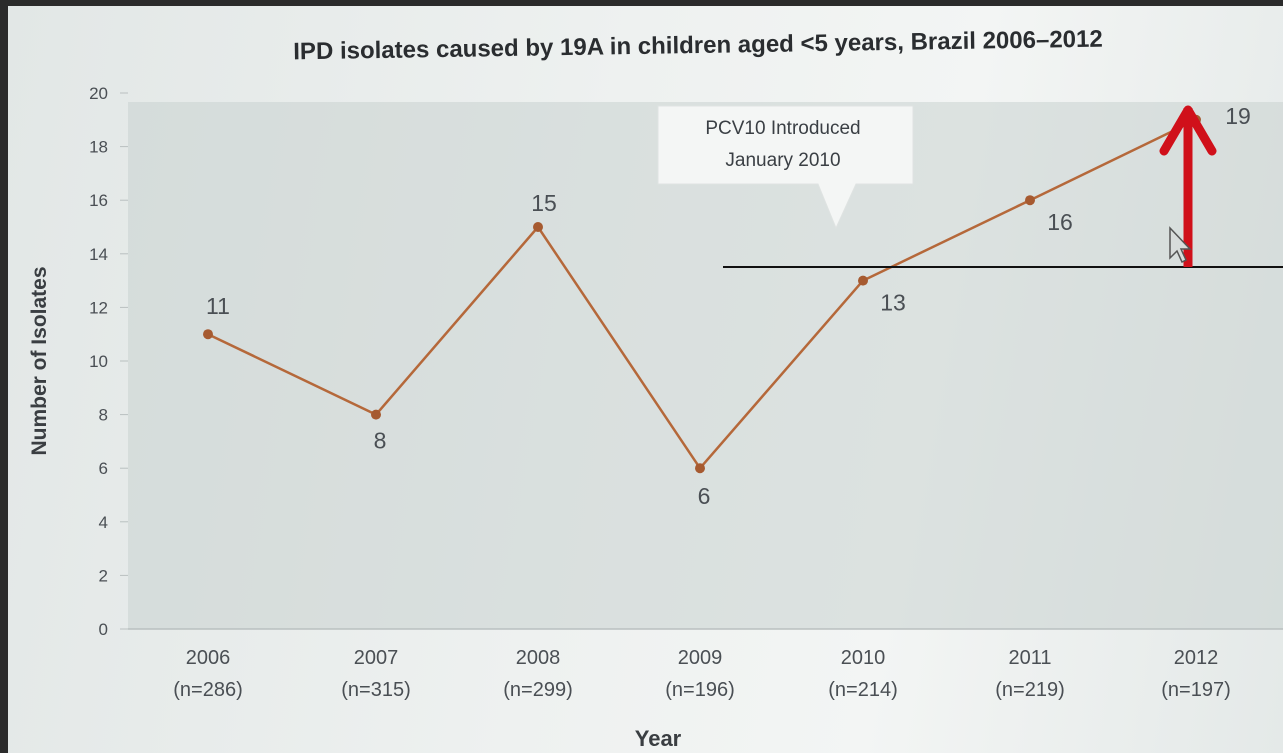 Image resolution: width=1283 pixels, height=753 pixels. Describe the element at coordinates (103, 468) in the screenshot. I see `y-tick-label: 6` at that location.